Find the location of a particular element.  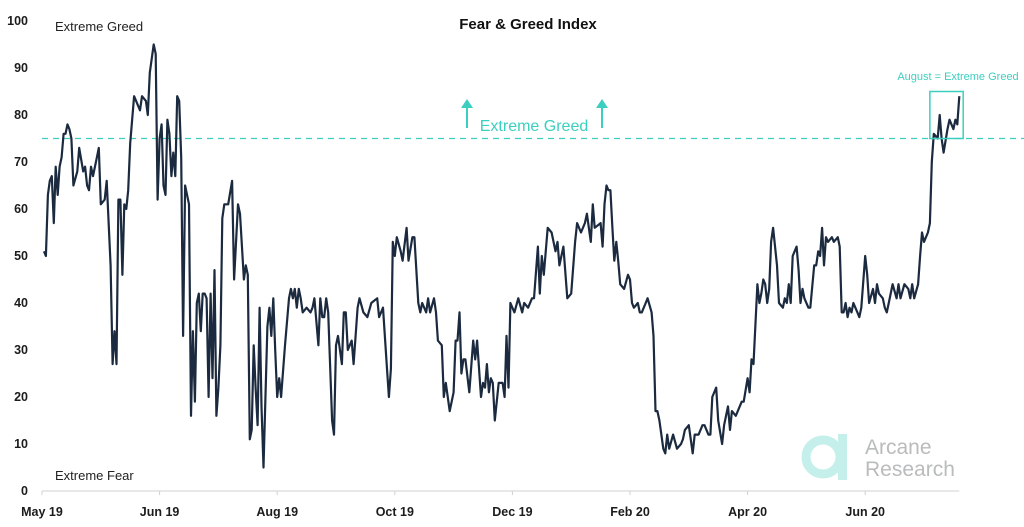

x-tick-label: May 19 is located at coordinates (42, 512).